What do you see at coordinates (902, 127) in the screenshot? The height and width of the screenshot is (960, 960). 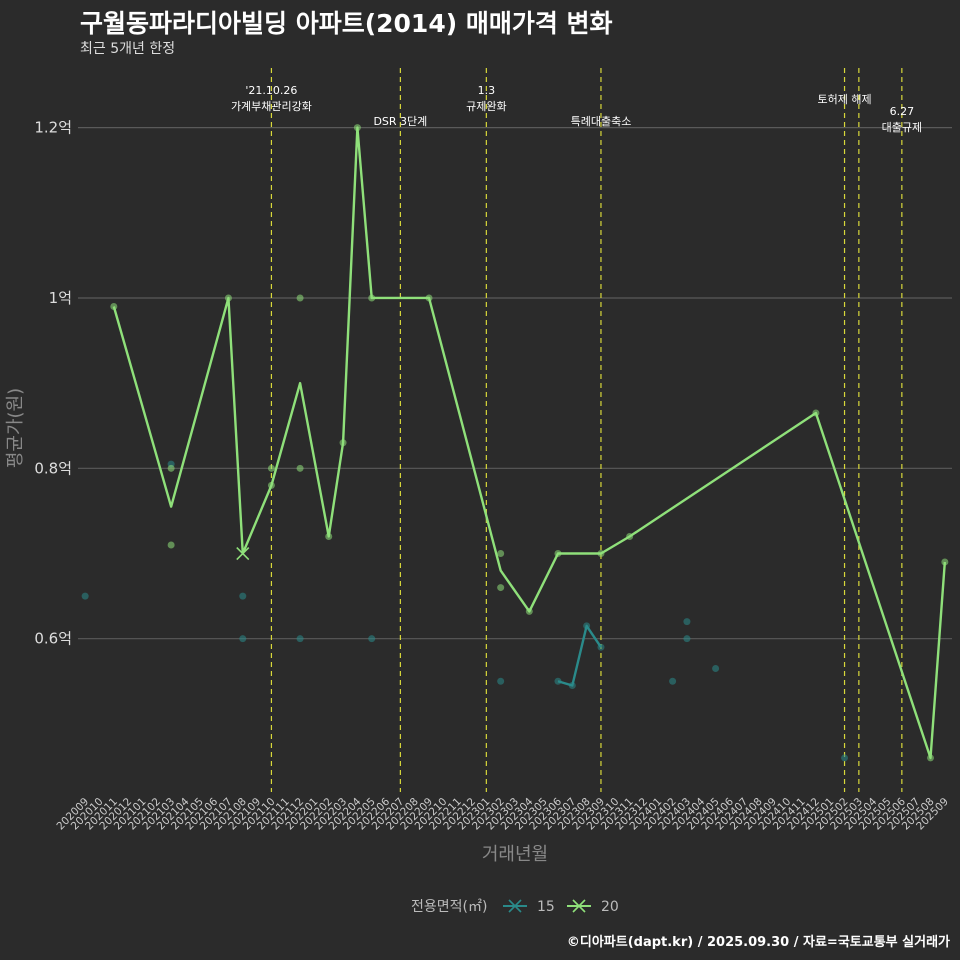 I see `event-label: 대출규제` at bounding box center [902, 127].